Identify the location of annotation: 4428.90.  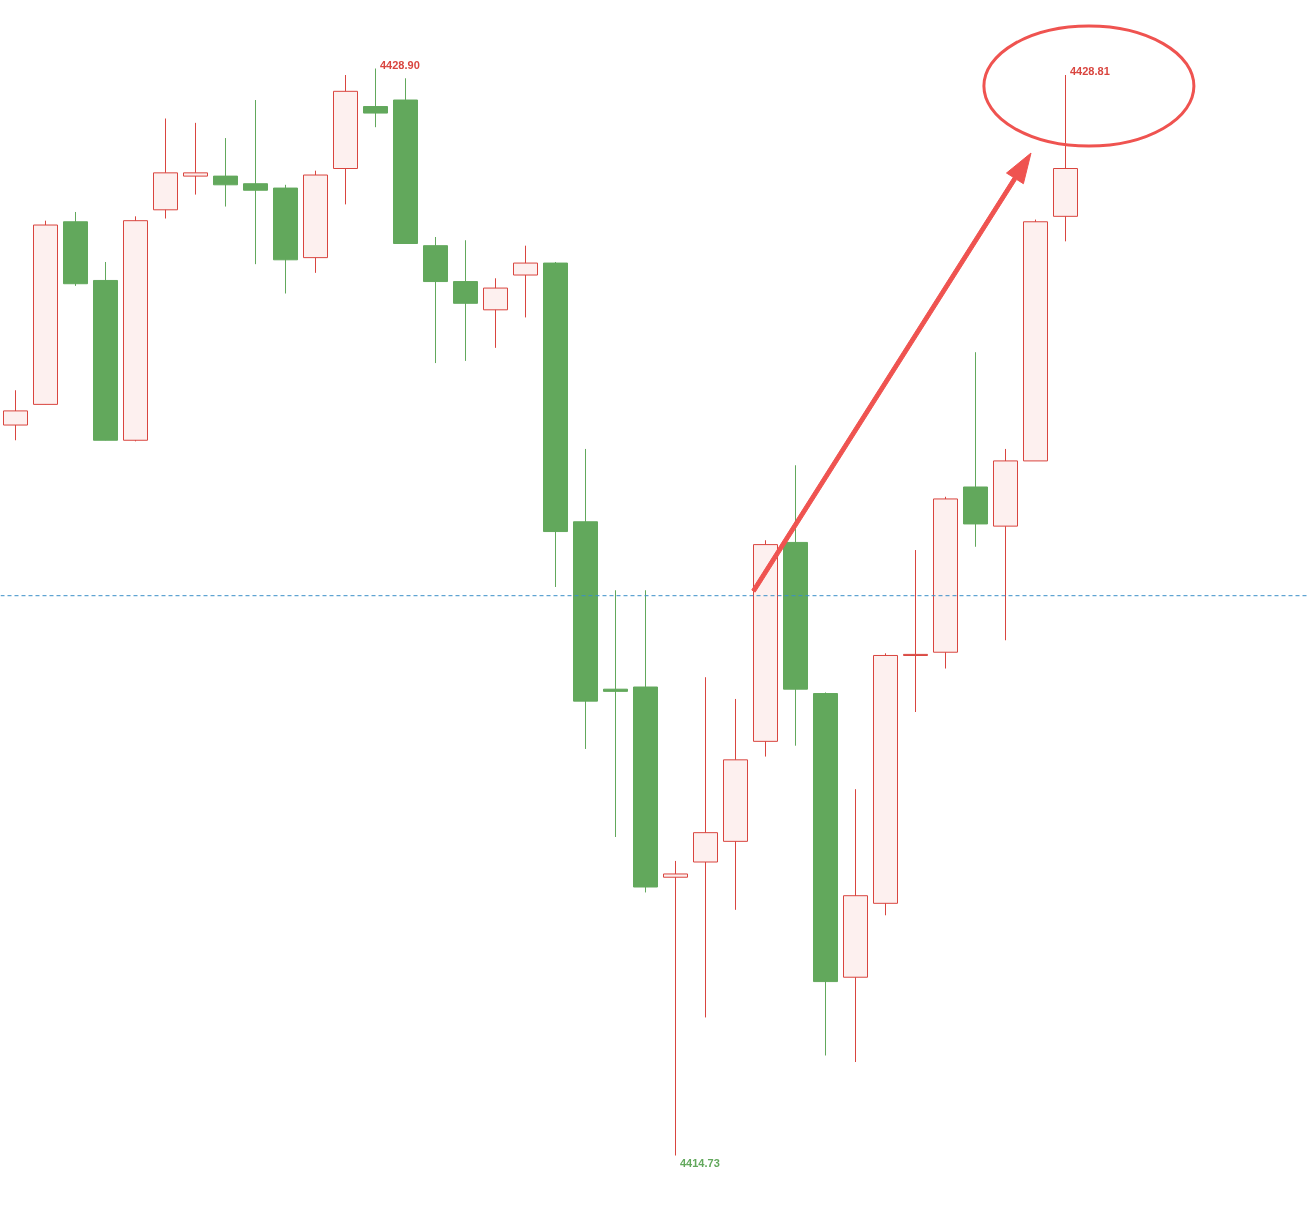
(400, 64).